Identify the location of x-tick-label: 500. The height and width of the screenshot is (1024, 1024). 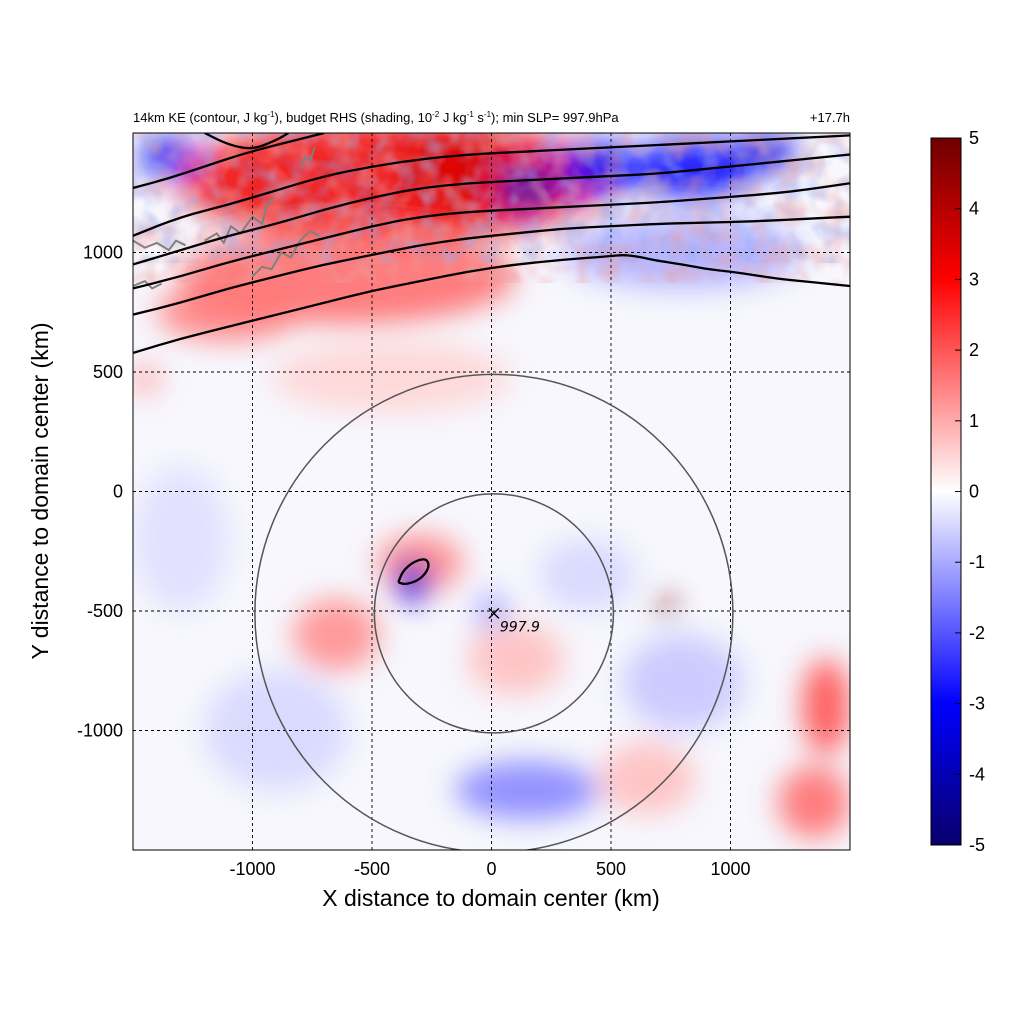
(611, 869).